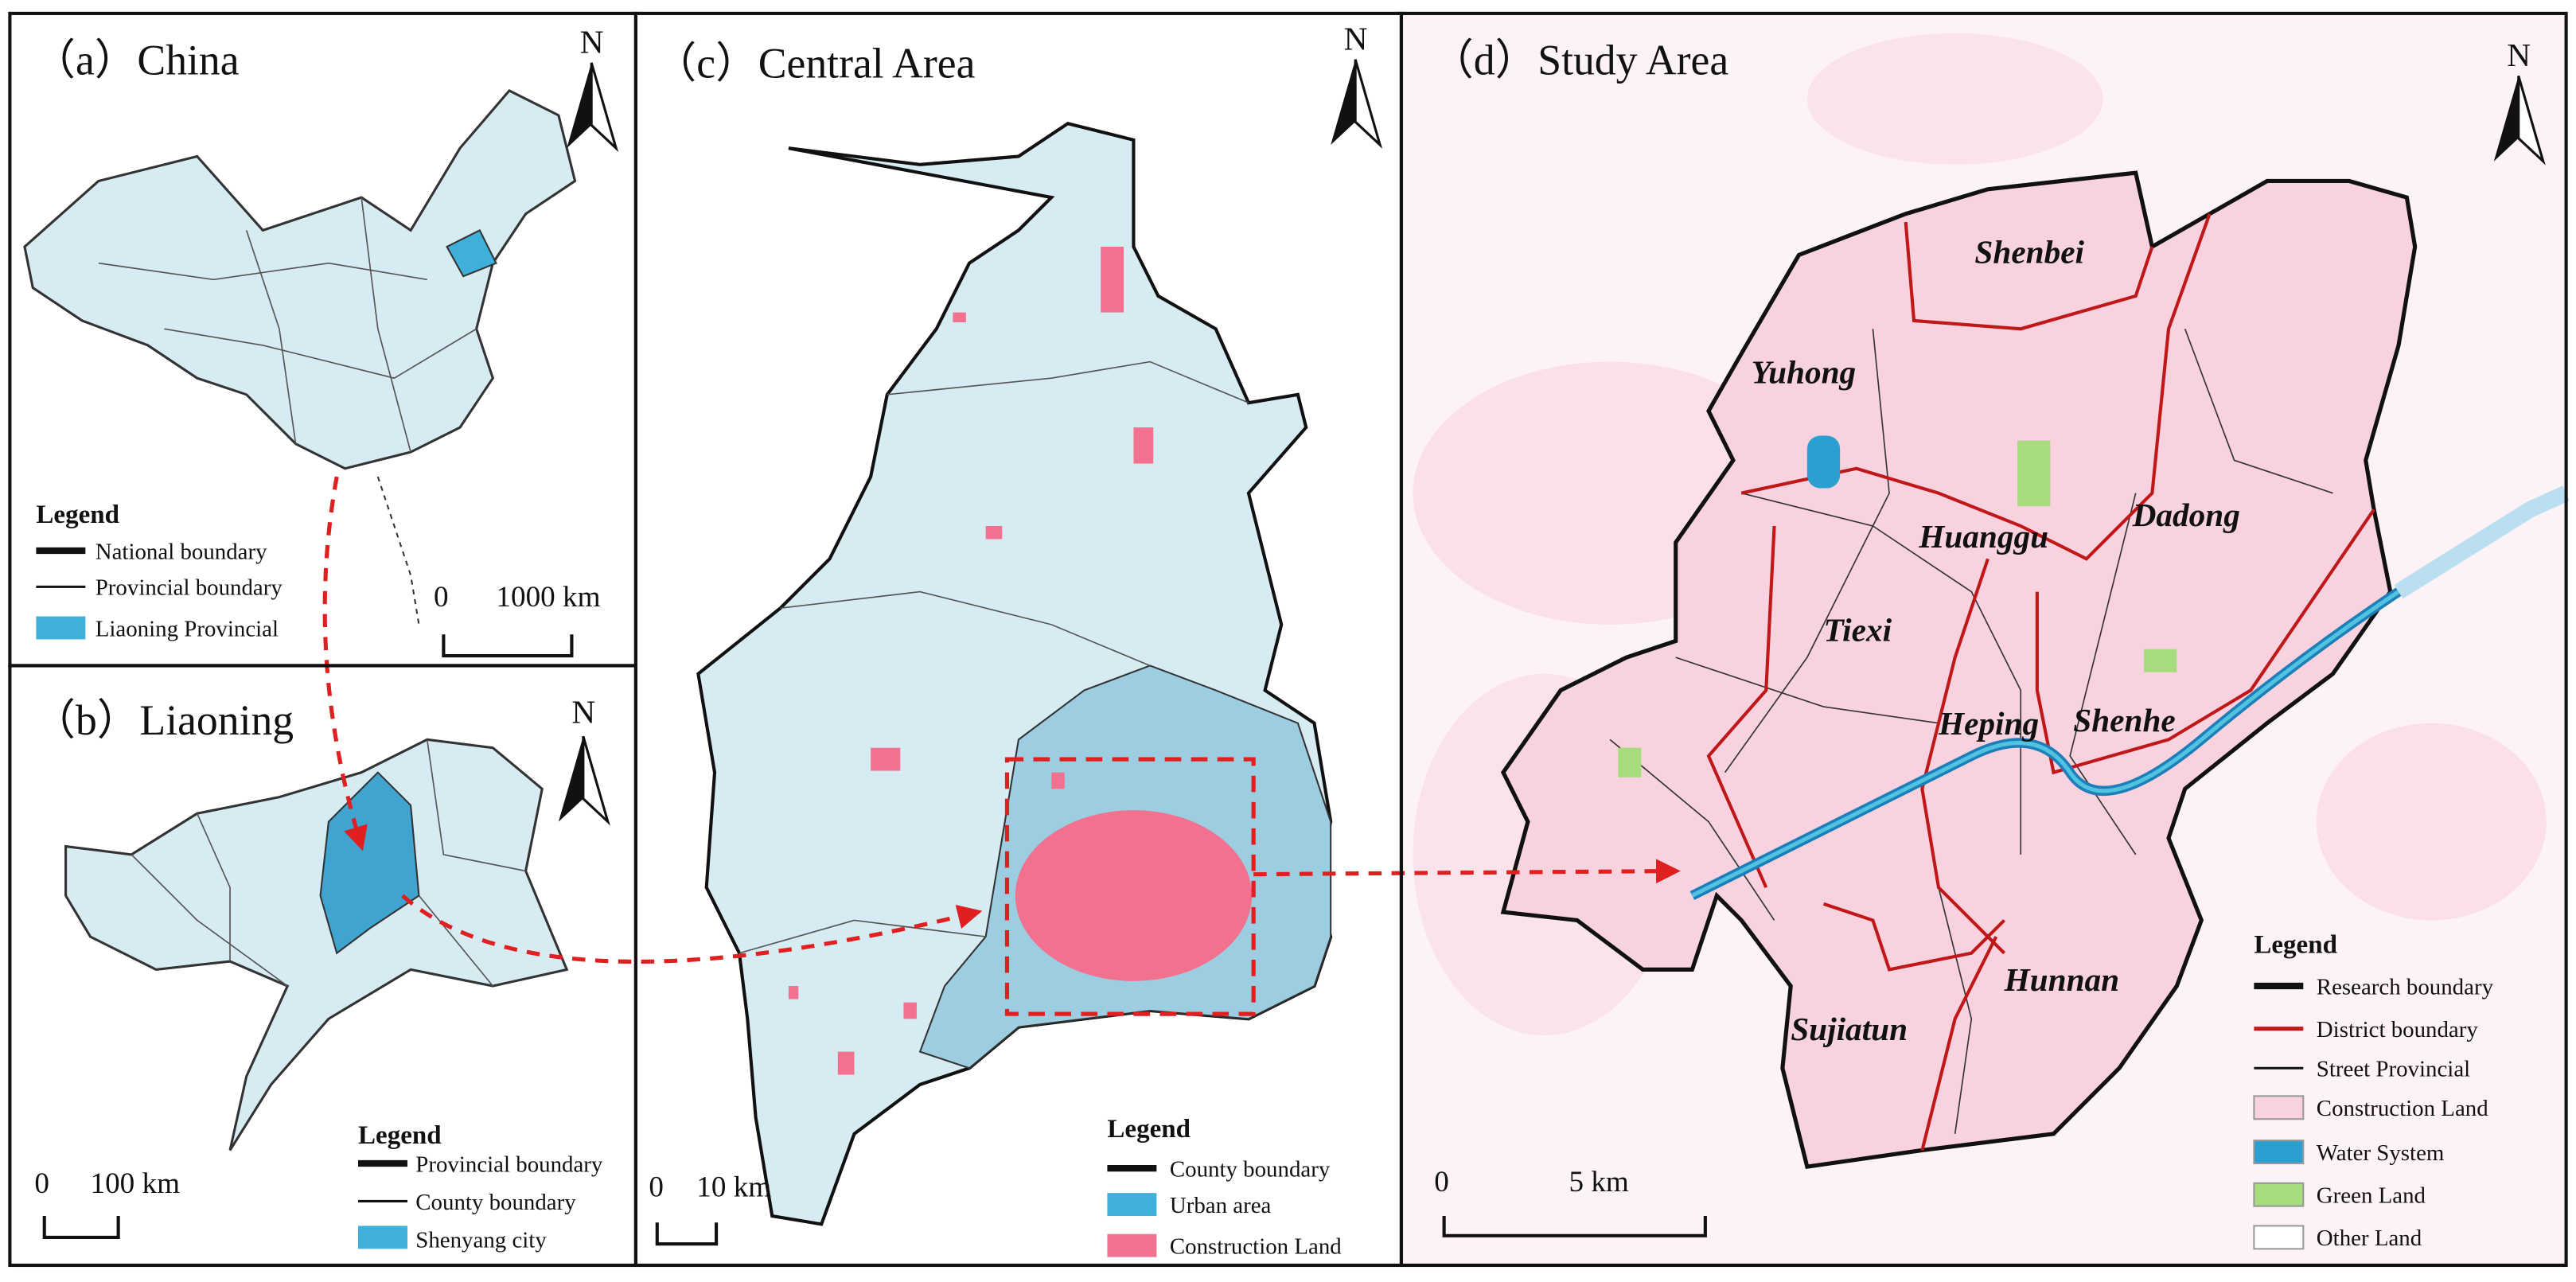 This screenshot has width=2576, height=1282. I want to click on legend-item: Street Provincial, so click(2393, 1069).